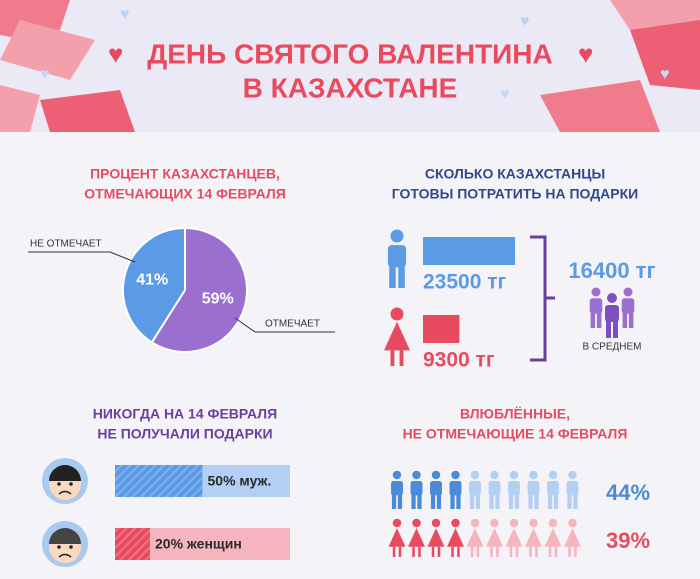 The width and height of the screenshot is (700, 579). What do you see at coordinates (515, 194) in the screenshot?
I see `section-title: ГОТОВЫ ПОТРАТИТЬ НА ПОДАРКИ` at bounding box center [515, 194].